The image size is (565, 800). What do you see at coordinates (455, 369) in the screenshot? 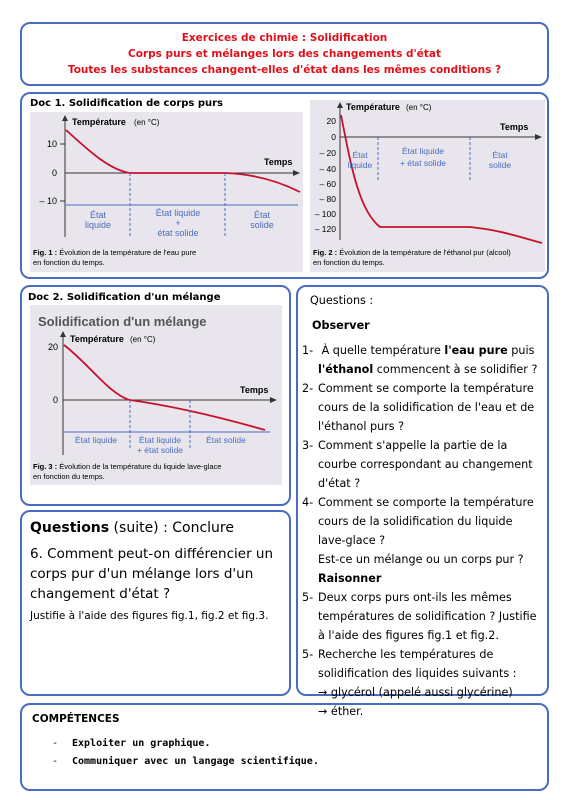
I see `q-text: commencent à se solidifier ?` at bounding box center [455, 369].